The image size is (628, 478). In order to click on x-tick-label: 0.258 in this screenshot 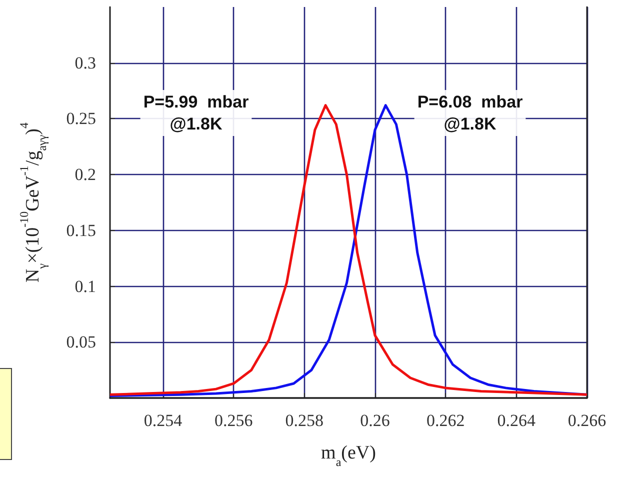, I will do `click(304, 420)`.